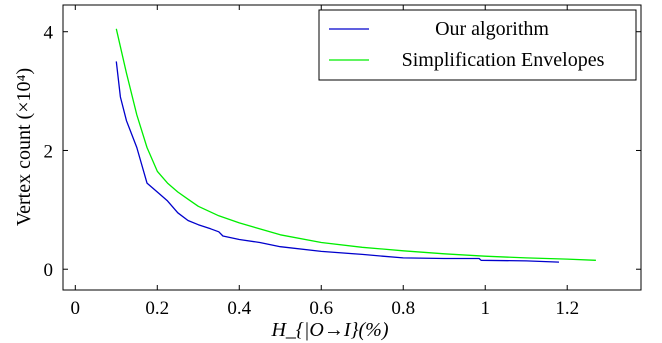 The height and width of the screenshot is (343, 662). Describe the element at coordinates (49, 151) in the screenshot. I see `y-tick-label: 2` at that location.